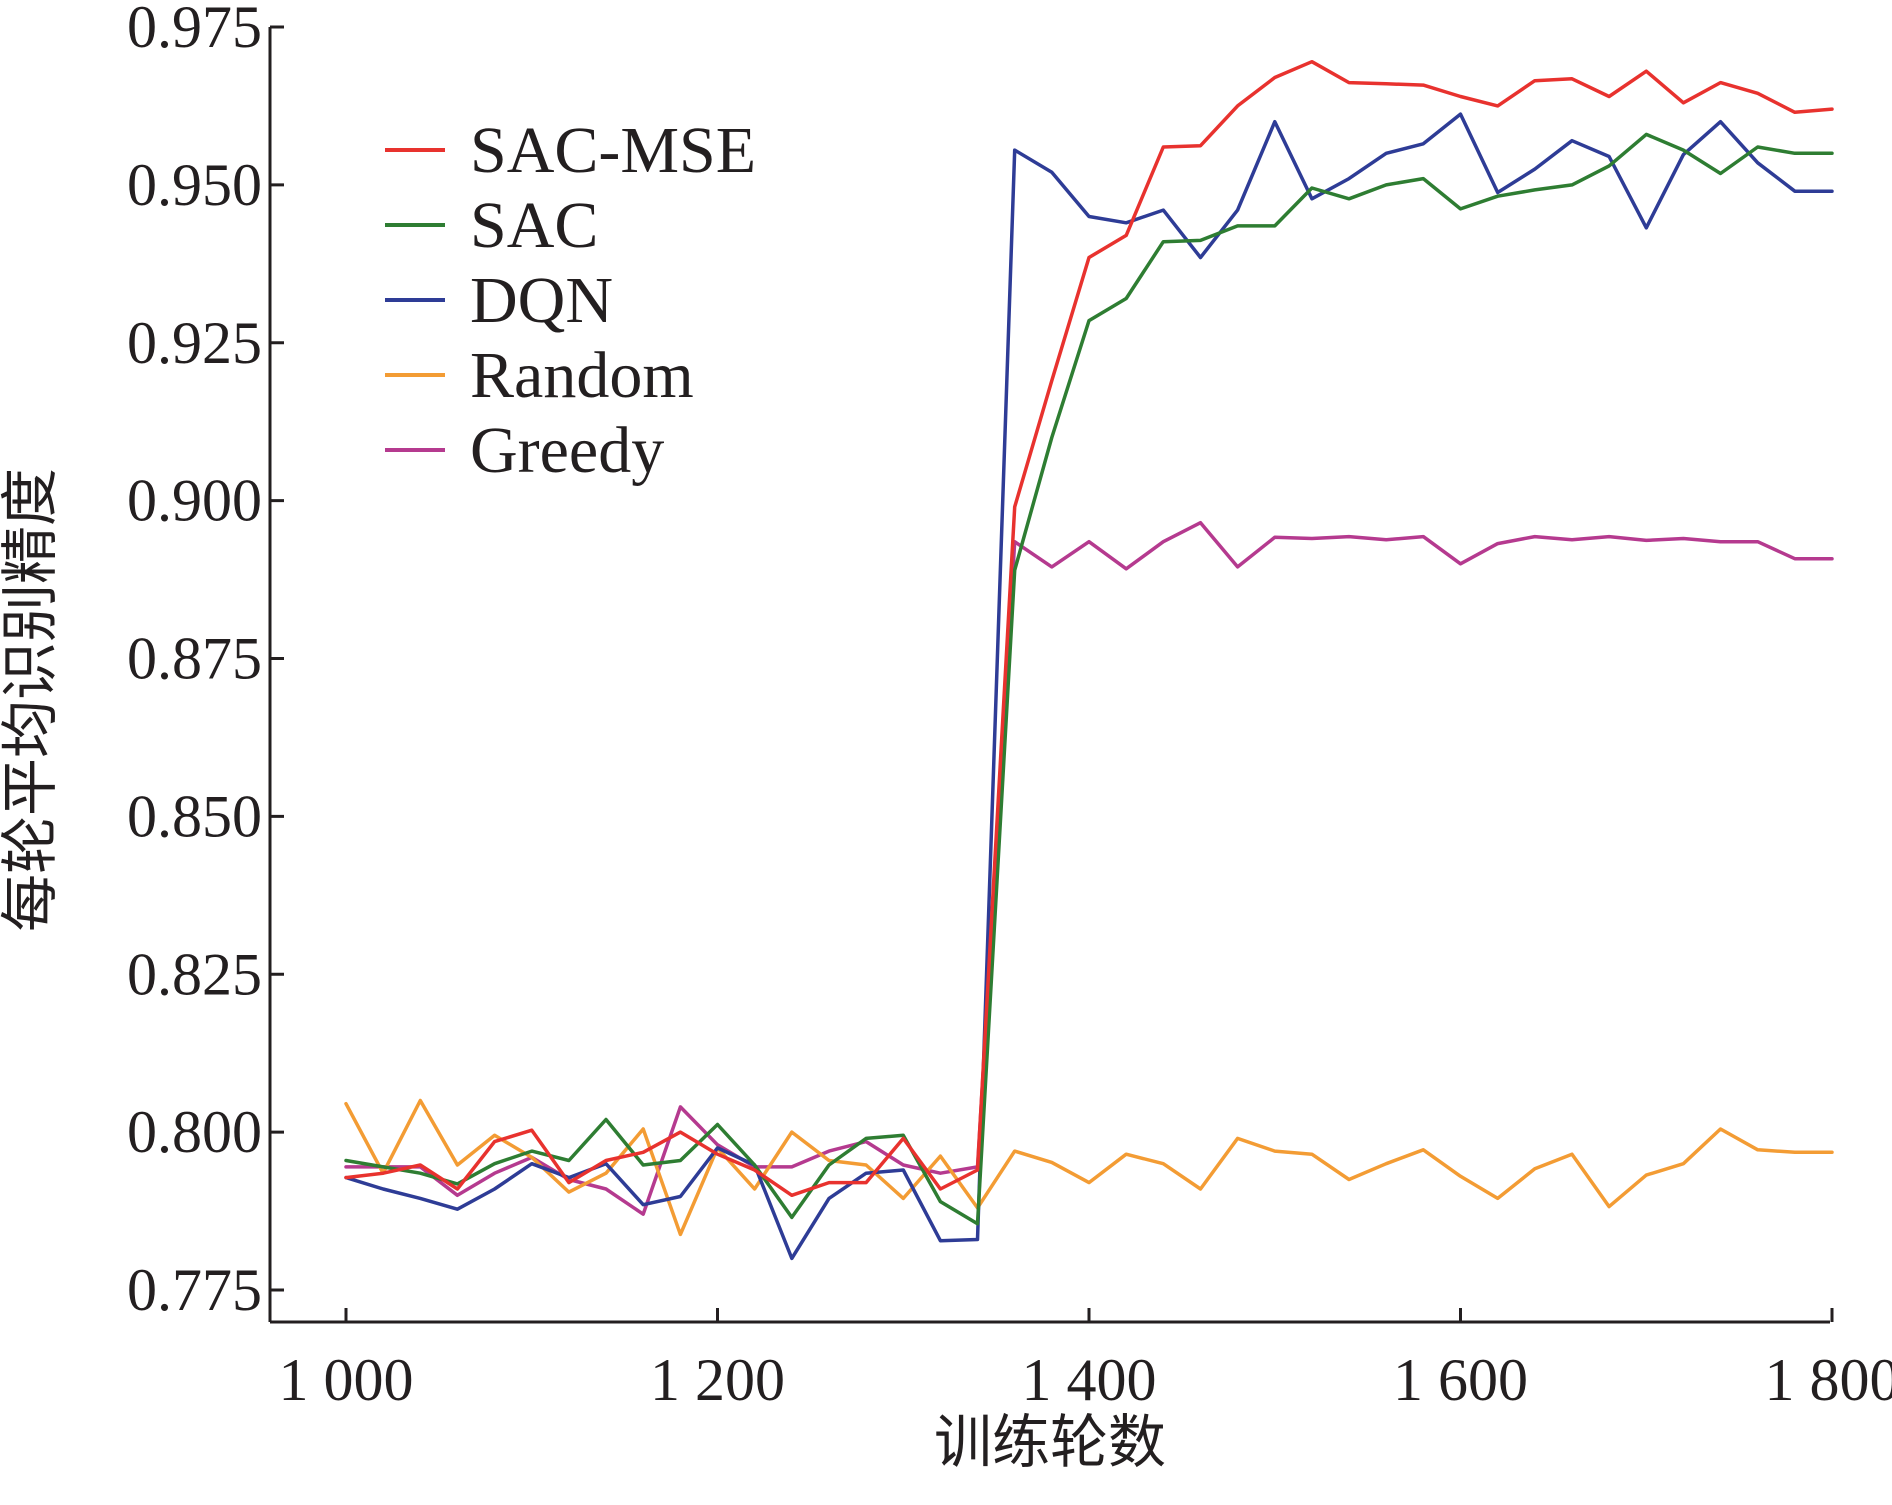  Describe the element at coordinates (32, 700) in the screenshot. I see `y-axis-title: 每轮平均识别精度` at that location.